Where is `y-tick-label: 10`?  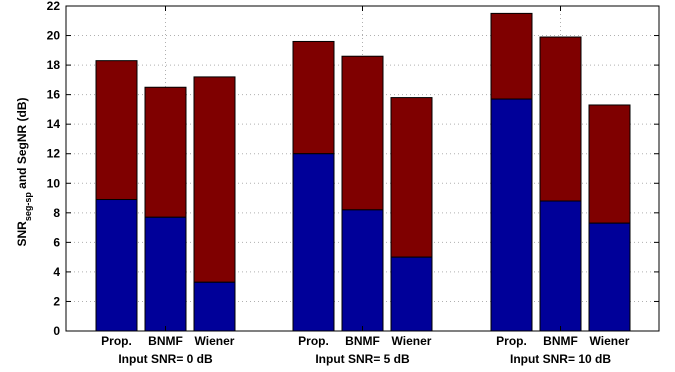 y-tick-label: 10 is located at coordinates (54, 183).